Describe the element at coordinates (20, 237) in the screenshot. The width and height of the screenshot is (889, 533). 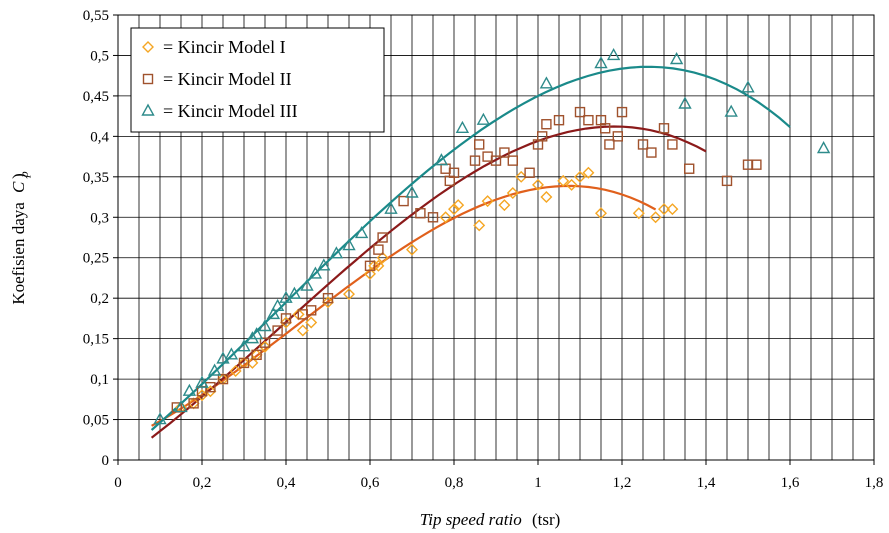
I see `y-axis-title: Koefisien daya C p` at that location.